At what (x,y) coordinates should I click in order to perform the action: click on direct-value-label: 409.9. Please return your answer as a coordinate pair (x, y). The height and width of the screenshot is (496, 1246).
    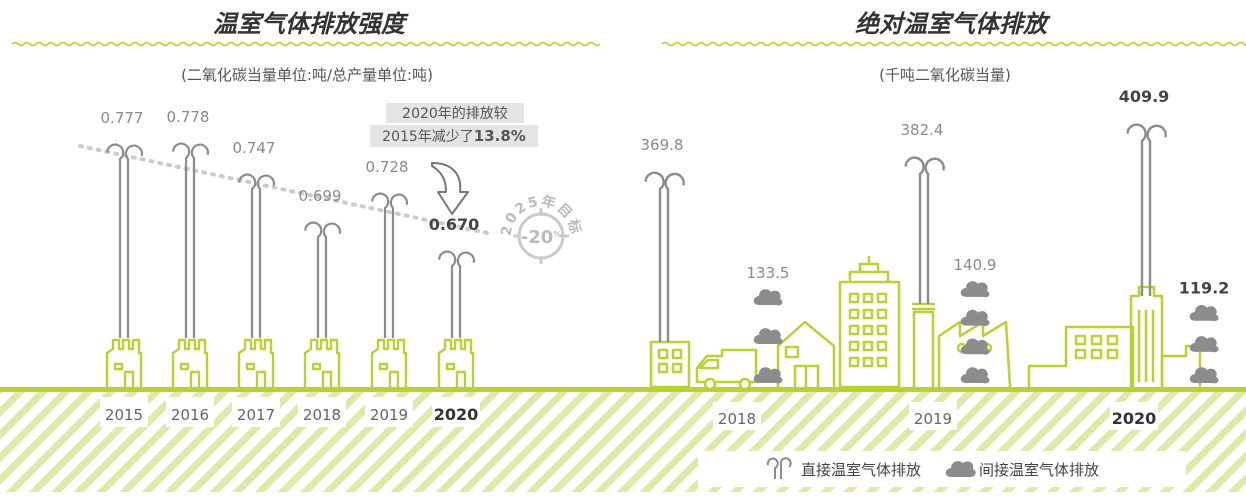
    Looking at the image, I should click on (1144, 96).